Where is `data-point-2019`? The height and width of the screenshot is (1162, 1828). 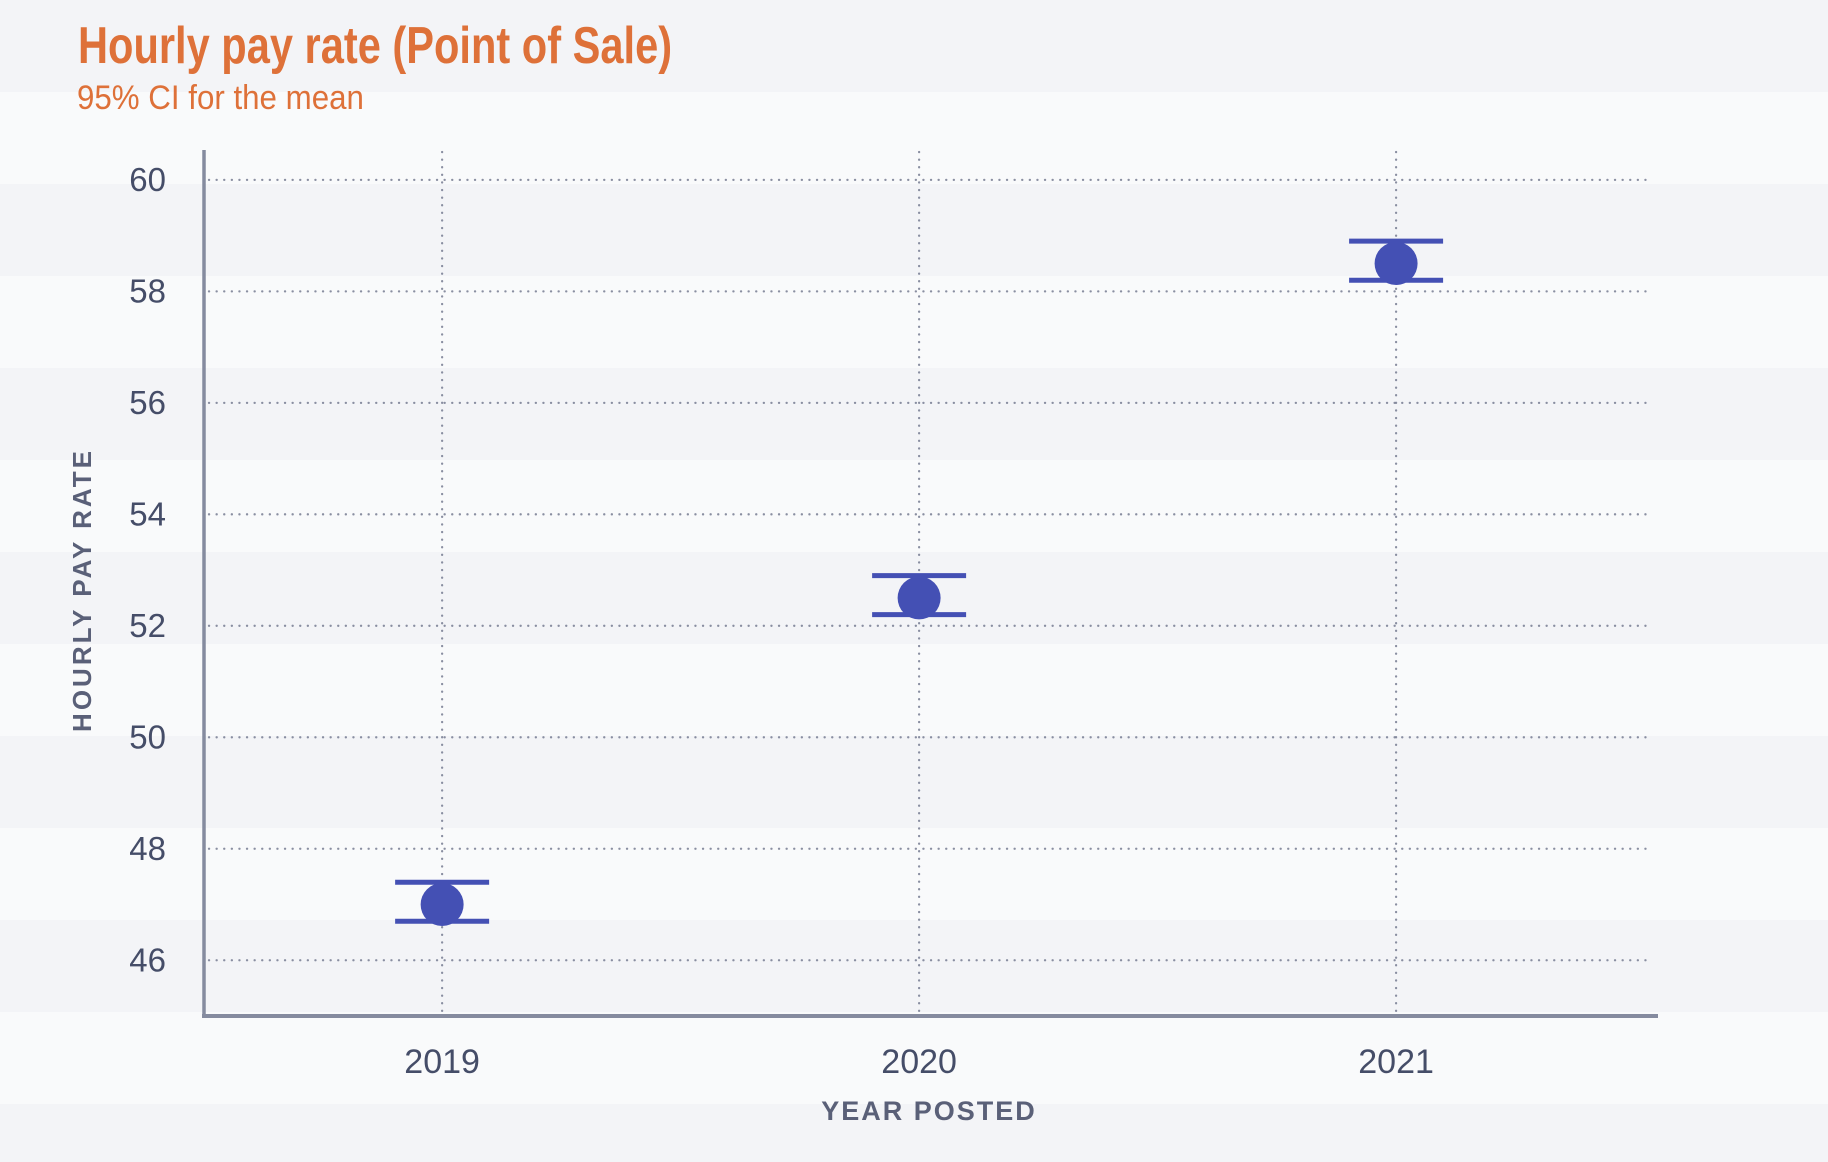
data-point-2019 is located at coordinates (442, 903).